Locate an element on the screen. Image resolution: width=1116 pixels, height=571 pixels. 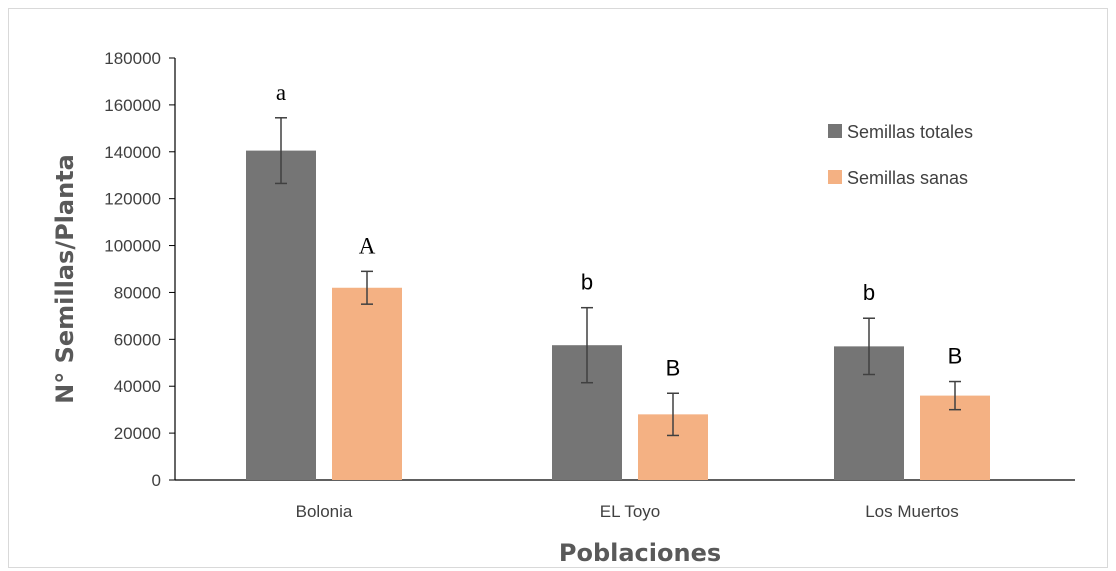
y-tick-label: 180000 is located at coordinates (132, 58).